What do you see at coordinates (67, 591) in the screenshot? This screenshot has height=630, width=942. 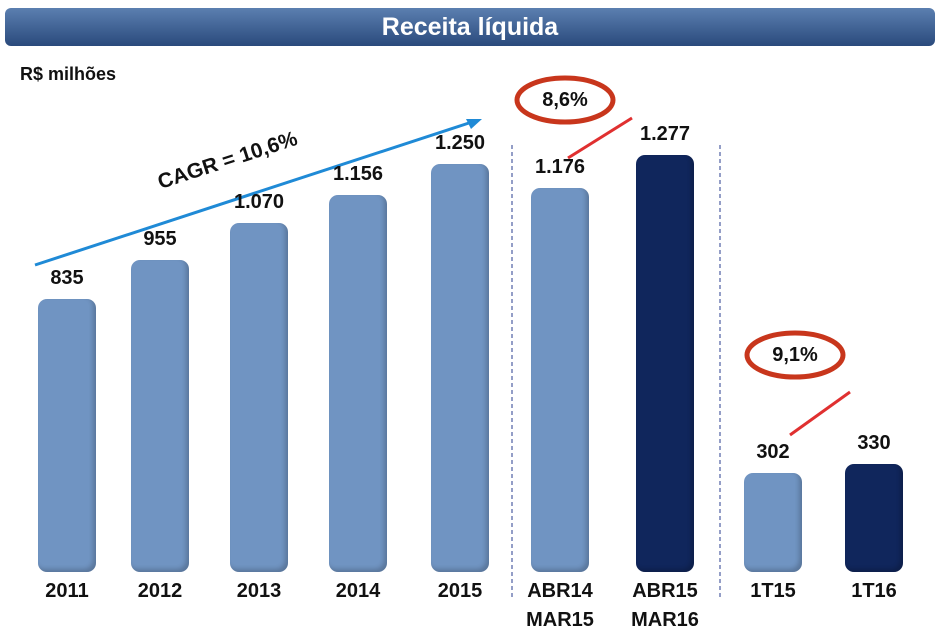 I see `x-tick-label: 2011` at bounding box center [67, 591].